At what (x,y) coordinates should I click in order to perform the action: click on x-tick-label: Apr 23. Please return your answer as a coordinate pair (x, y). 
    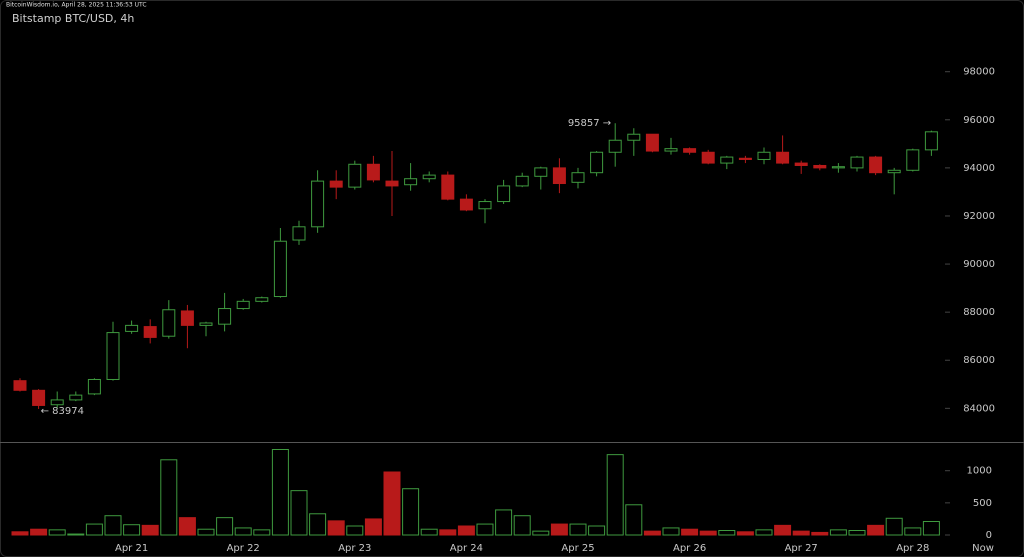
    Looking at the image, I should click on (354, 548).